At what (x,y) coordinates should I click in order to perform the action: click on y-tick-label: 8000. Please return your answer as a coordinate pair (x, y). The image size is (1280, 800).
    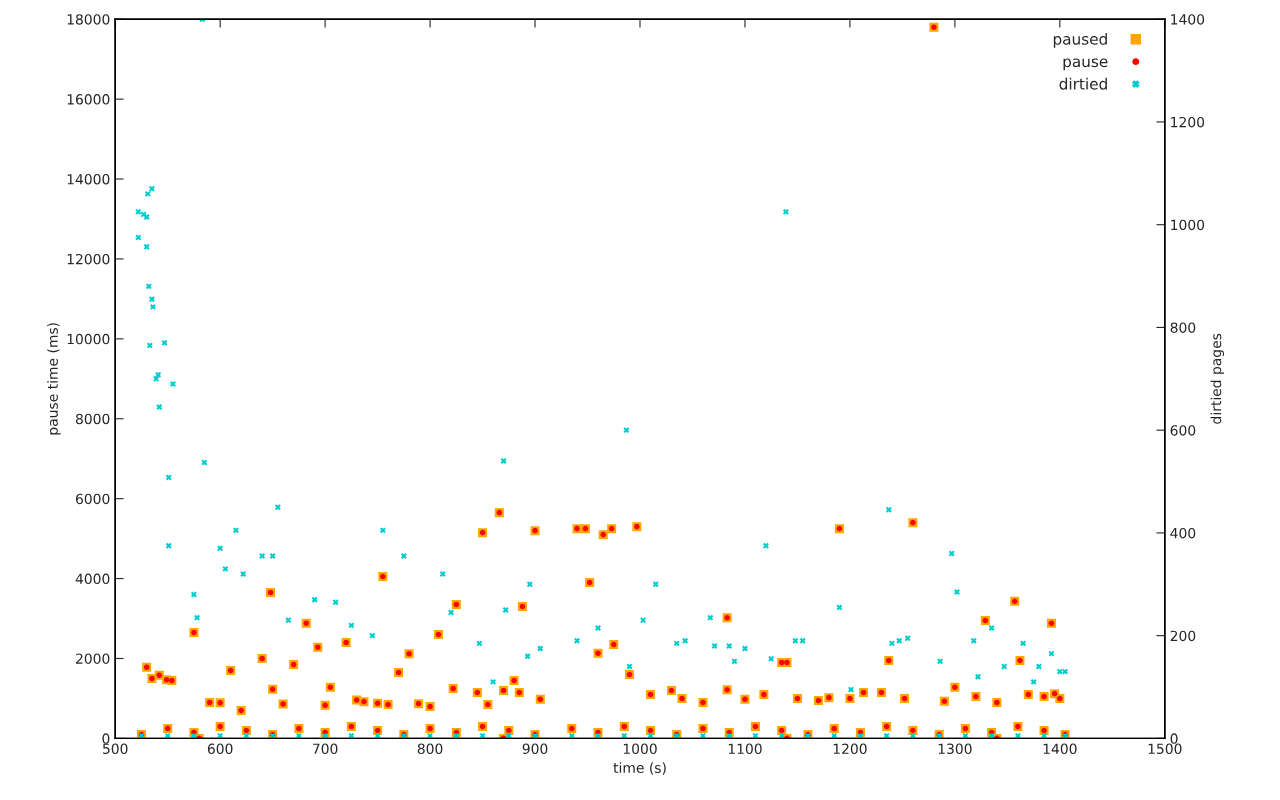
    Looking at the image, I should click on (92, 419).